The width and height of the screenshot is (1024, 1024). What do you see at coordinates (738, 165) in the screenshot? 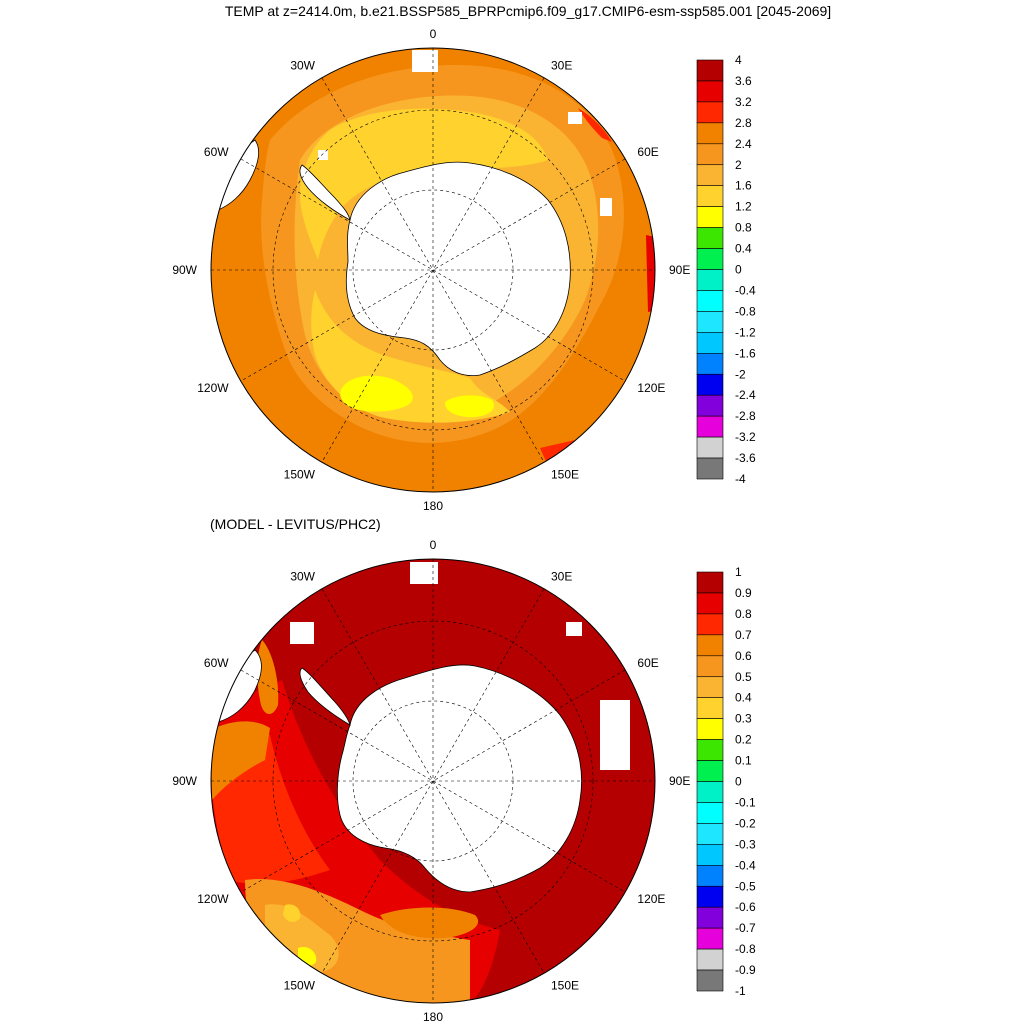
I see `colorbar-label: 2` at bounding box center [738, 165].